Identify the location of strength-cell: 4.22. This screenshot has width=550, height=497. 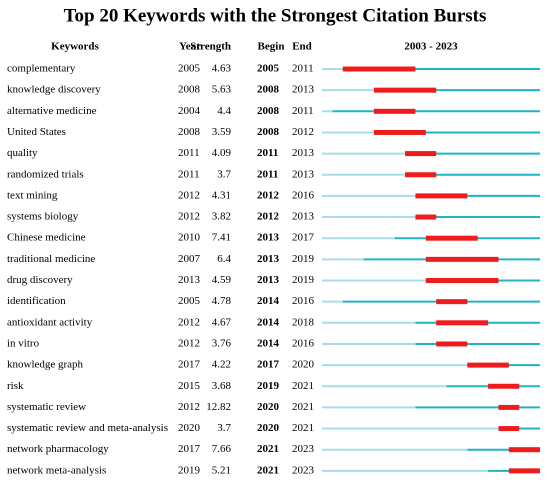
(221, 365).